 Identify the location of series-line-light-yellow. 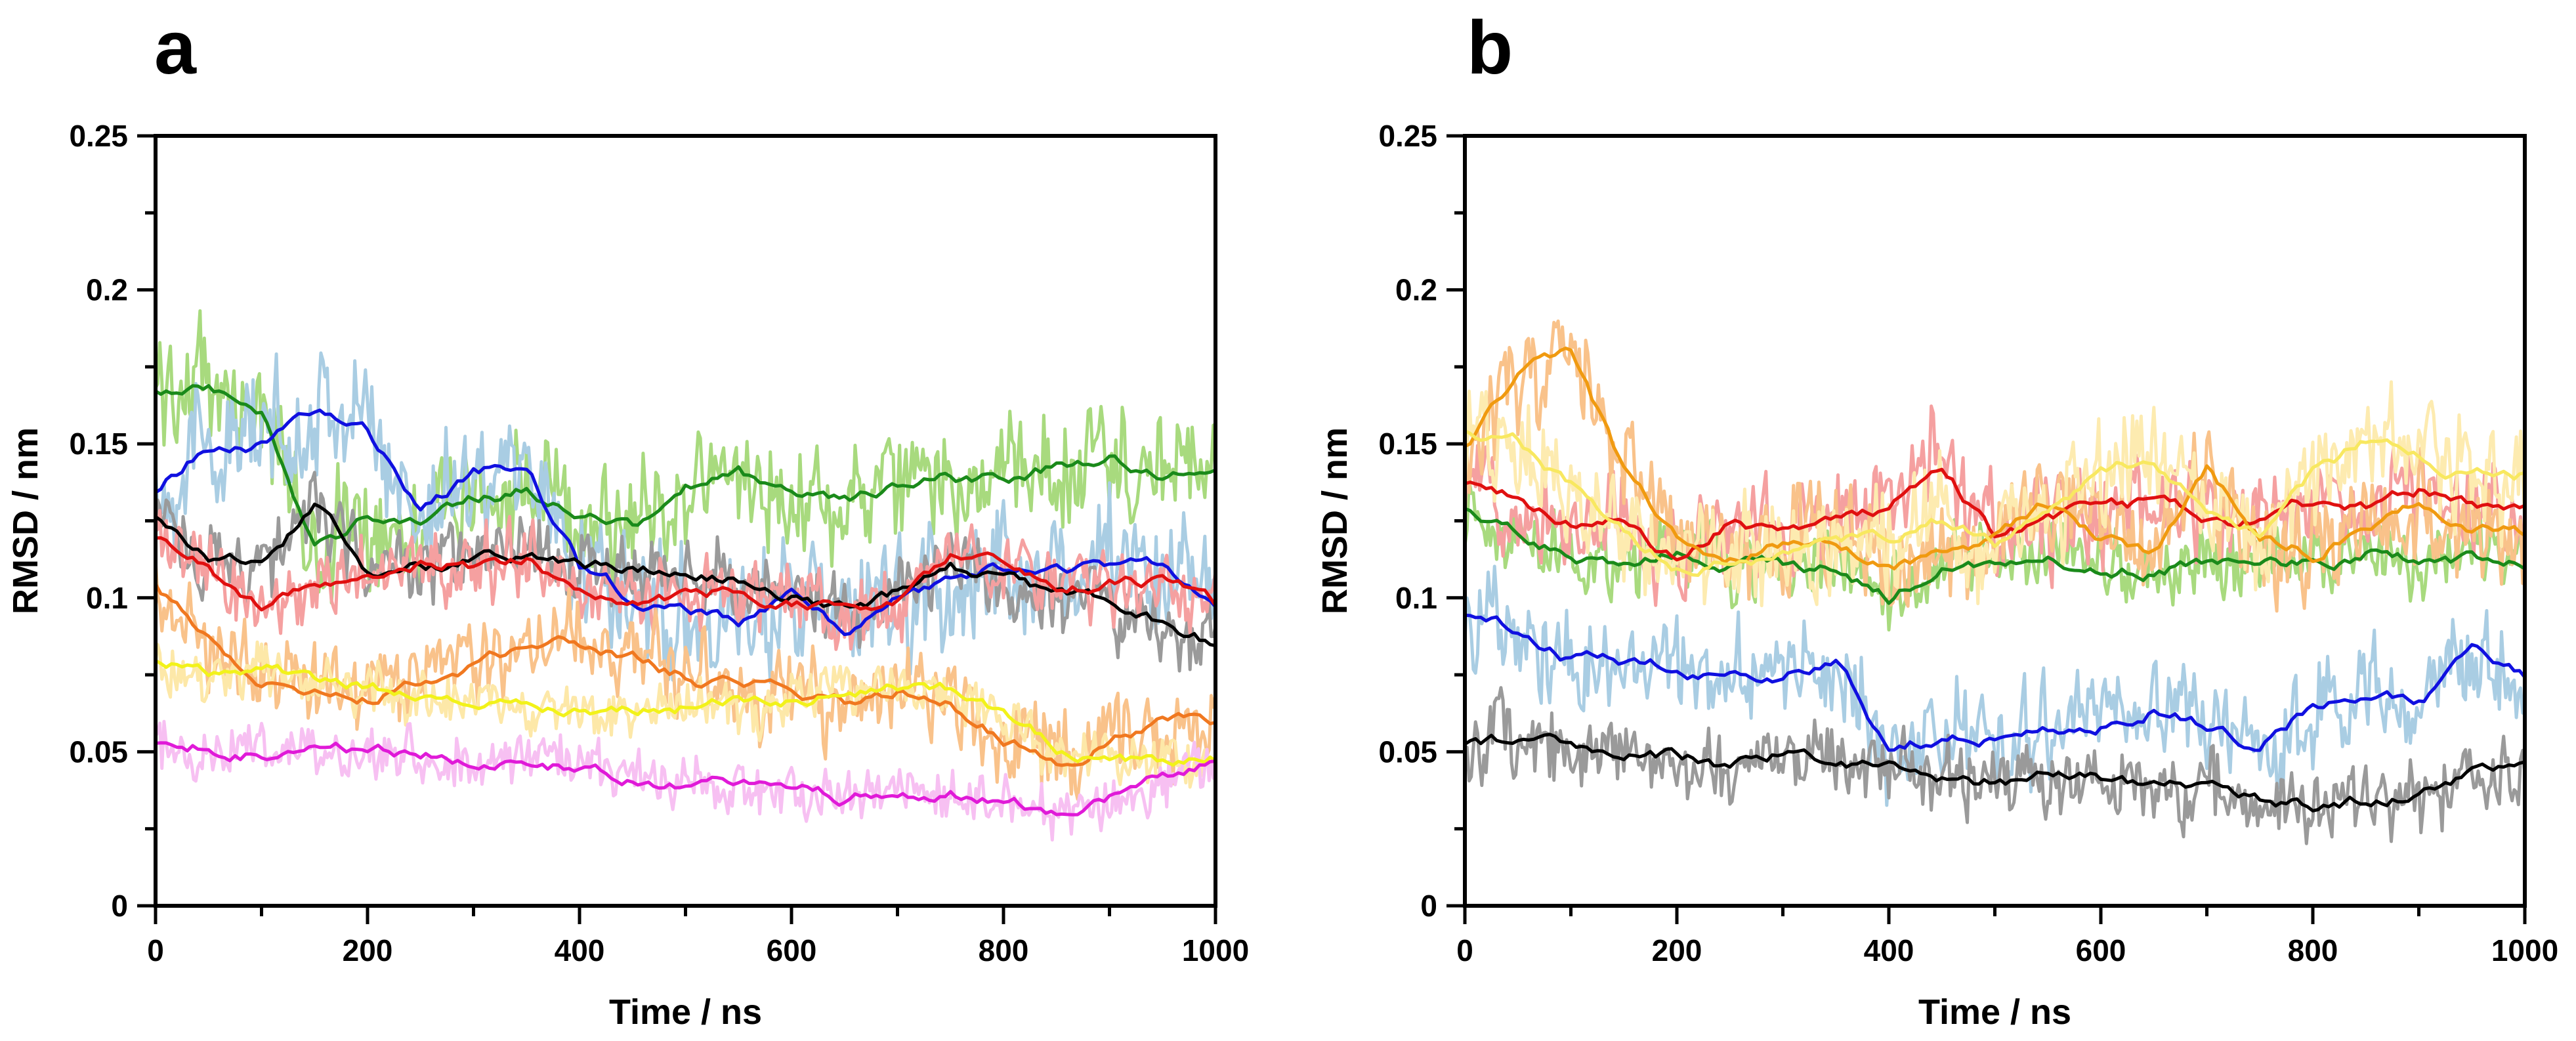
(1995, 503).